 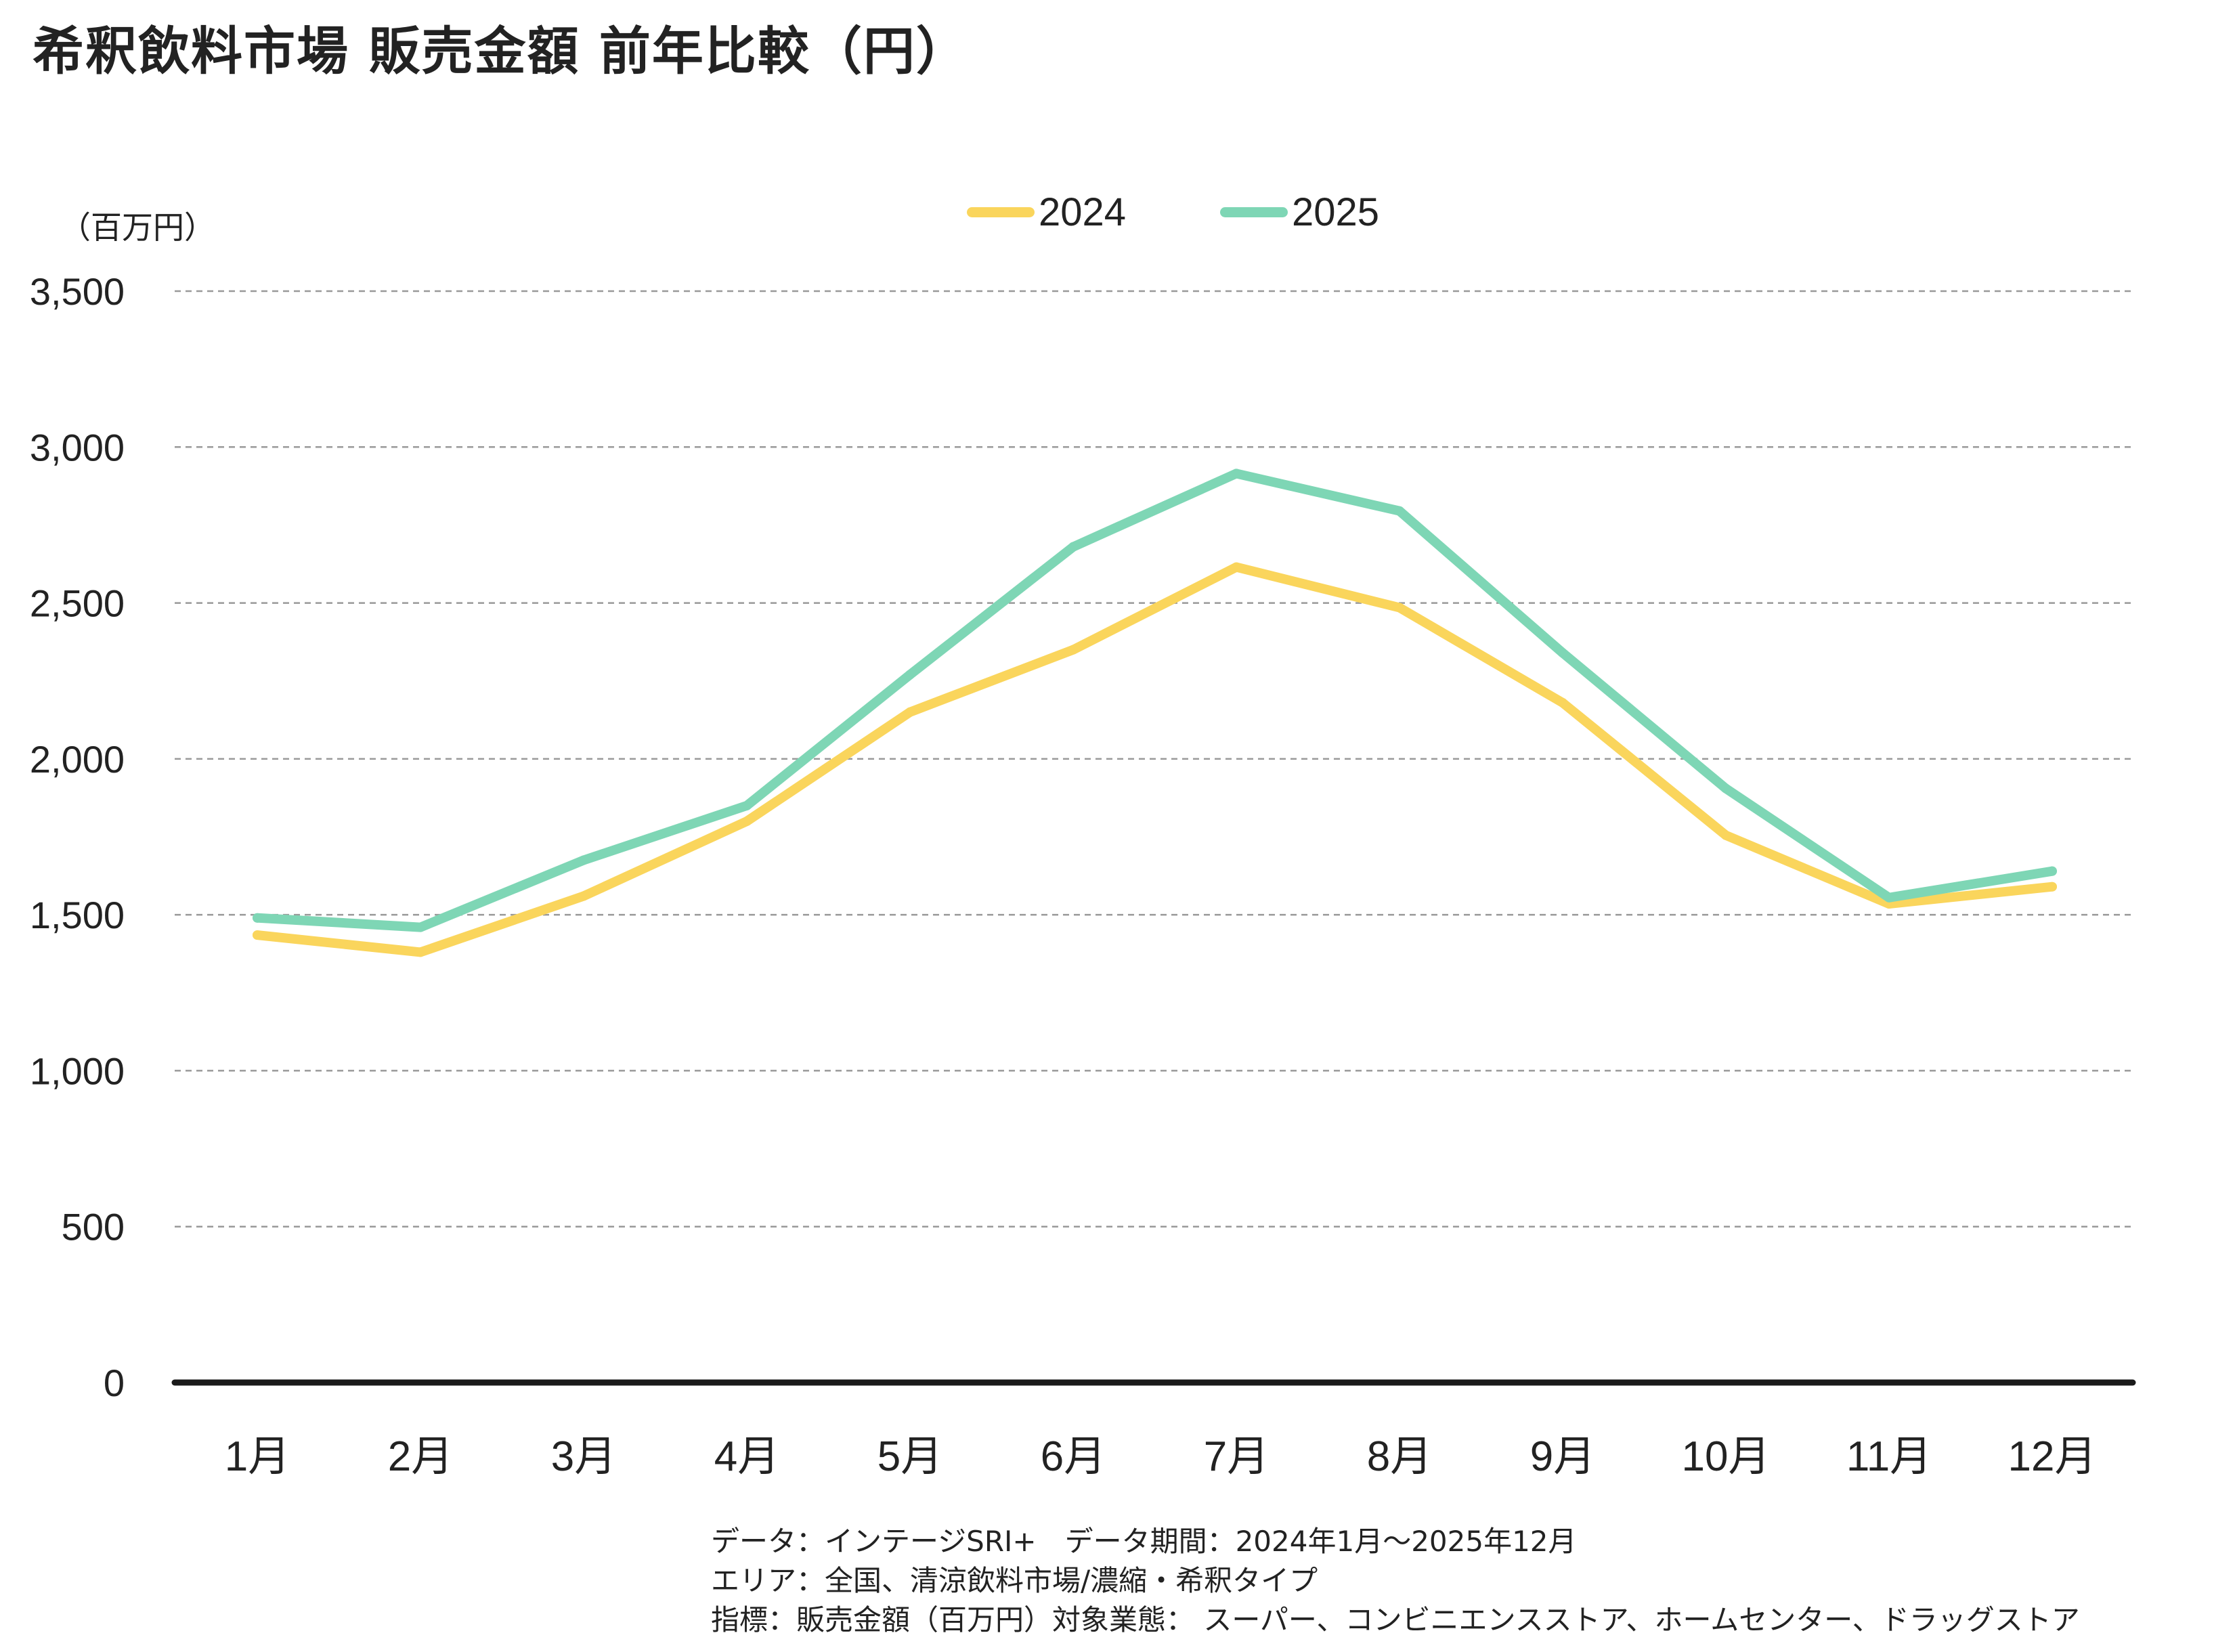 I want to click on y-tick-label: 500, so click(x=93, y=1227).